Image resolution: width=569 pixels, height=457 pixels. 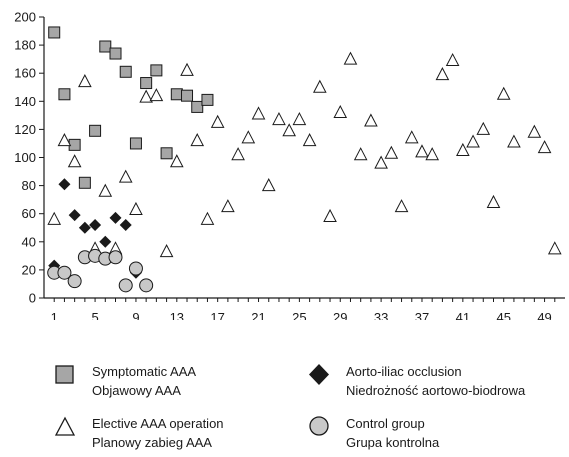 What do you see at coordinates (65, 426) in the screenshot?
I see `legend-triangle-marker` at bounding box center [65, 426].